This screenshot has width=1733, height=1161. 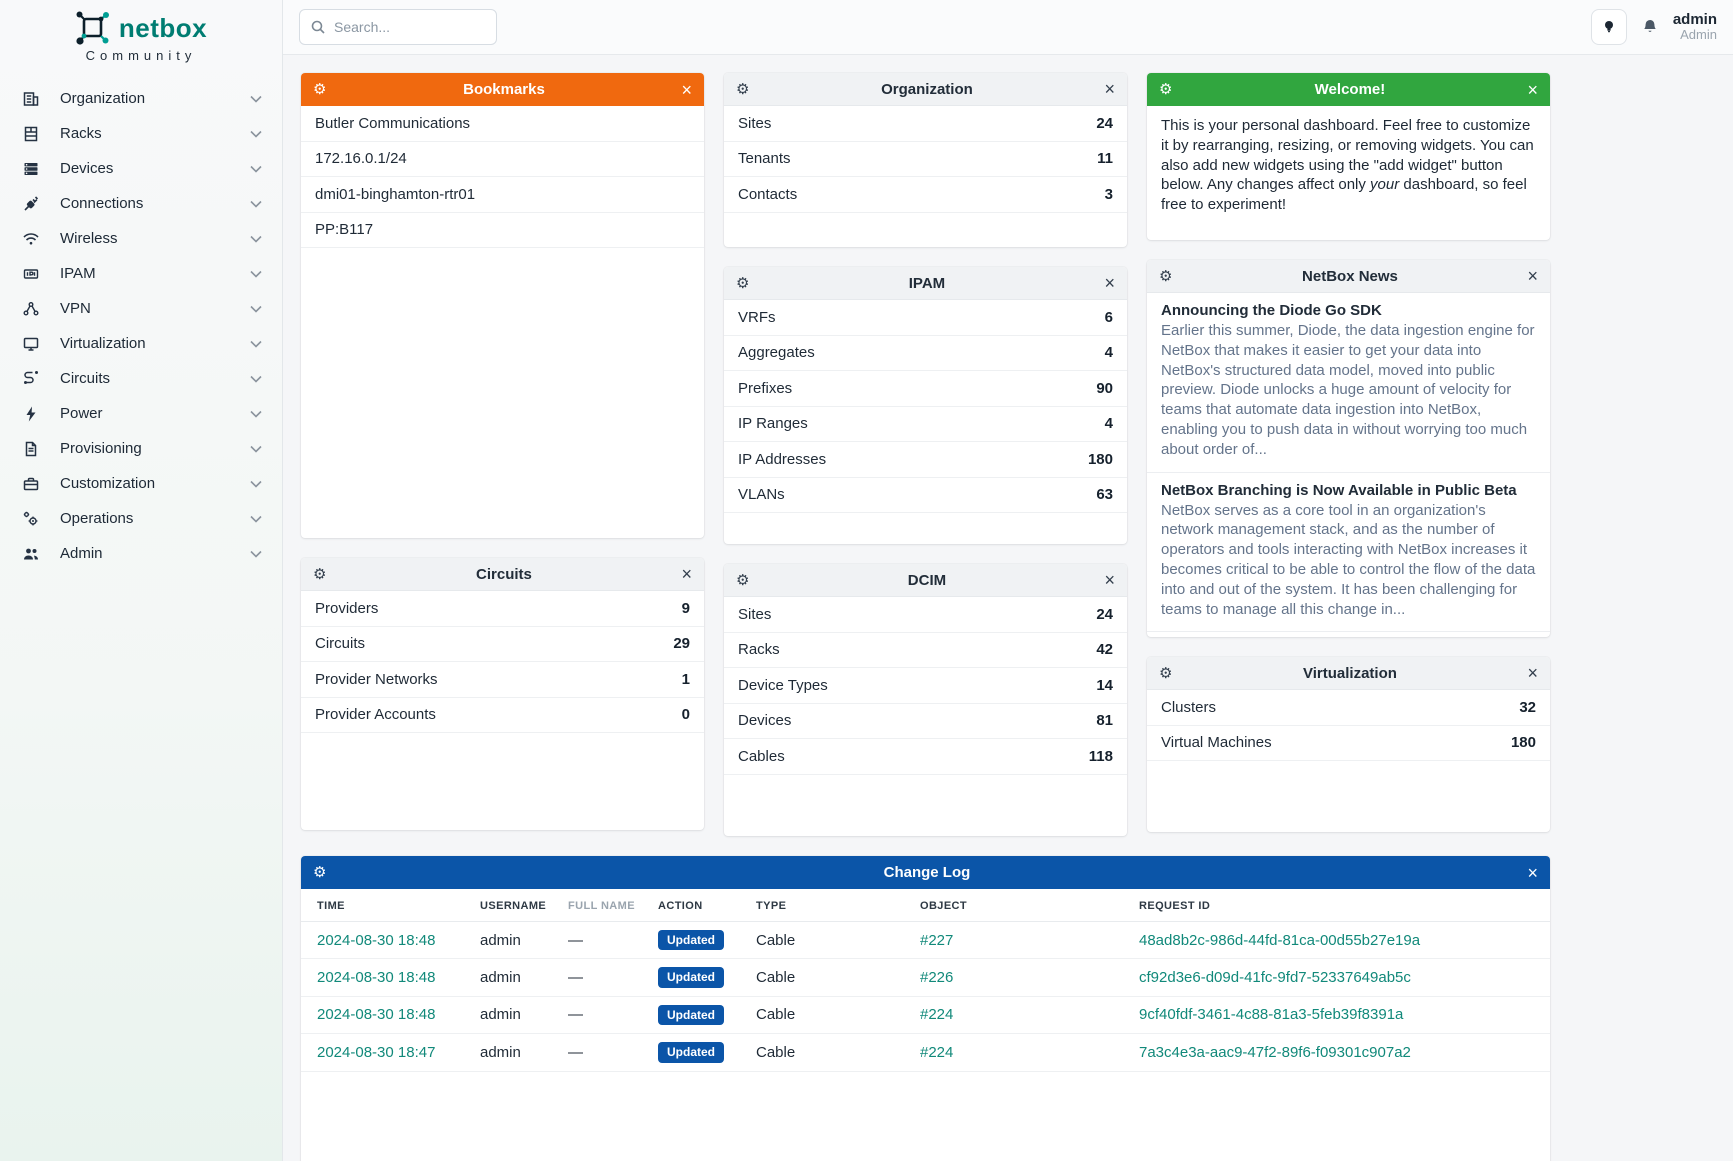 I want to click on sidebar-item-organization: Organization, so click(x=141, y=98).